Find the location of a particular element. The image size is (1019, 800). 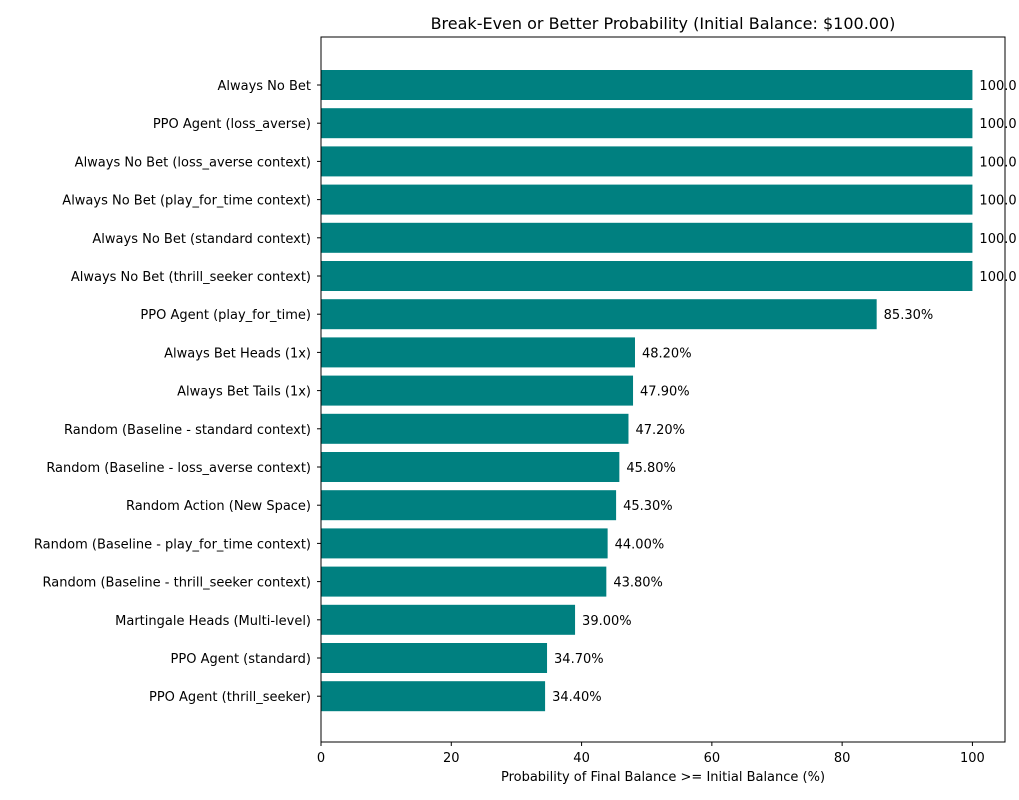

category-label: PPO Agent (loss_averse) is located at coordinates (232, 124).